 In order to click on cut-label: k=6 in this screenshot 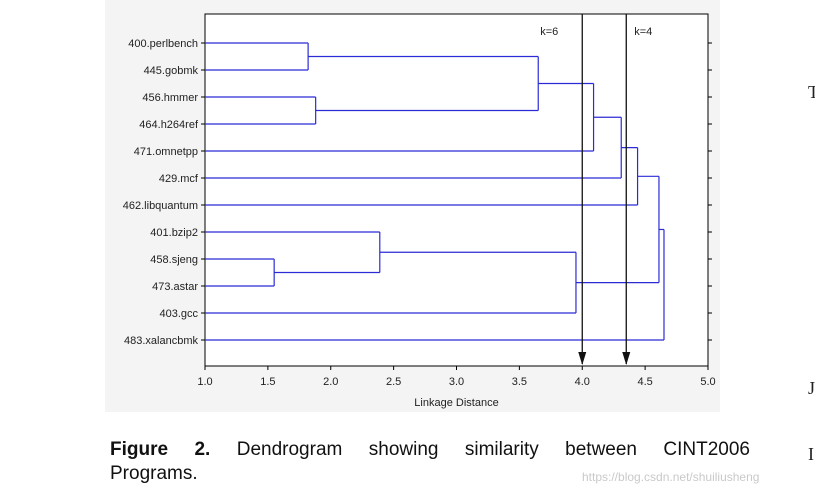, I will do `click(549, 32)`.